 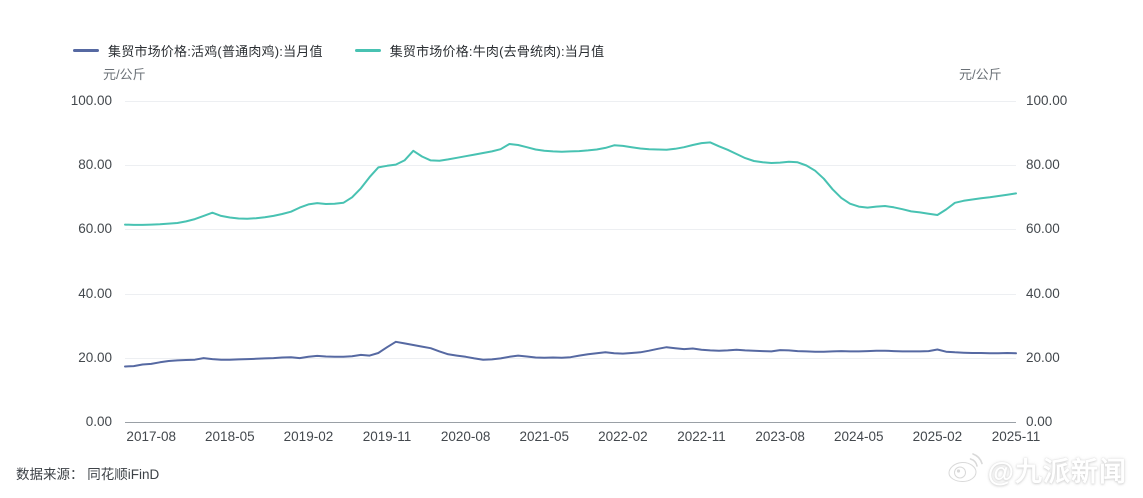 I want to click on y-tick-label-left: 20.00, so click(x=95, y=357).